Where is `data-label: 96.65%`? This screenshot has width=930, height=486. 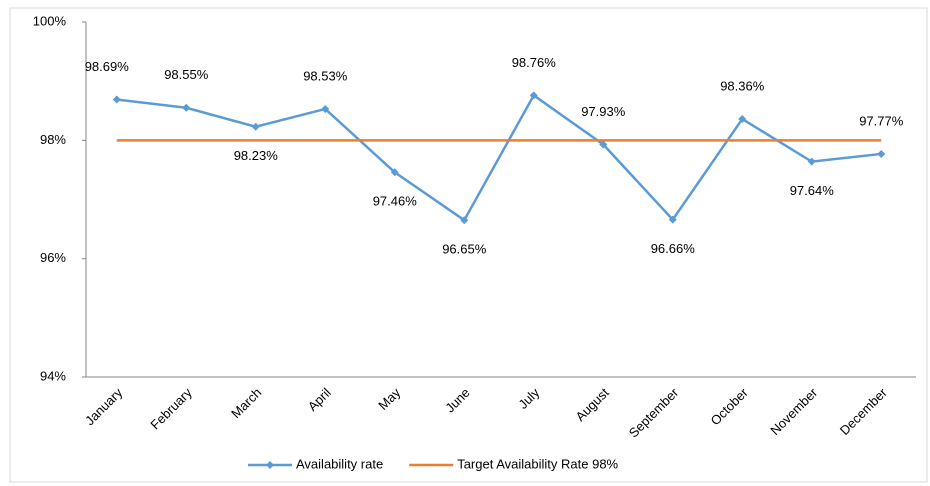
data-label: 96.65% is located at coordinates (464, 249).